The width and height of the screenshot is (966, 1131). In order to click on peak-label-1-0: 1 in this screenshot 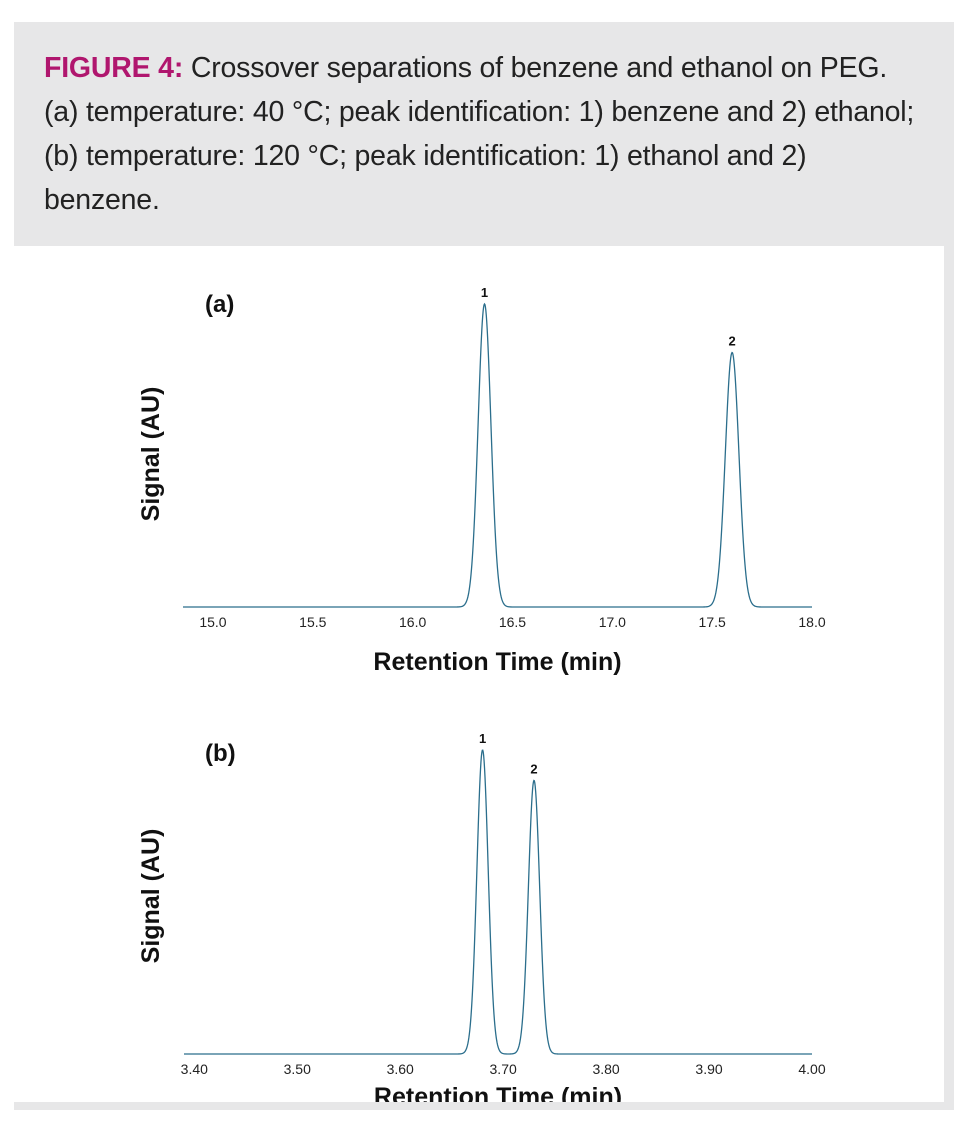, I will do `click(482, 738)`.